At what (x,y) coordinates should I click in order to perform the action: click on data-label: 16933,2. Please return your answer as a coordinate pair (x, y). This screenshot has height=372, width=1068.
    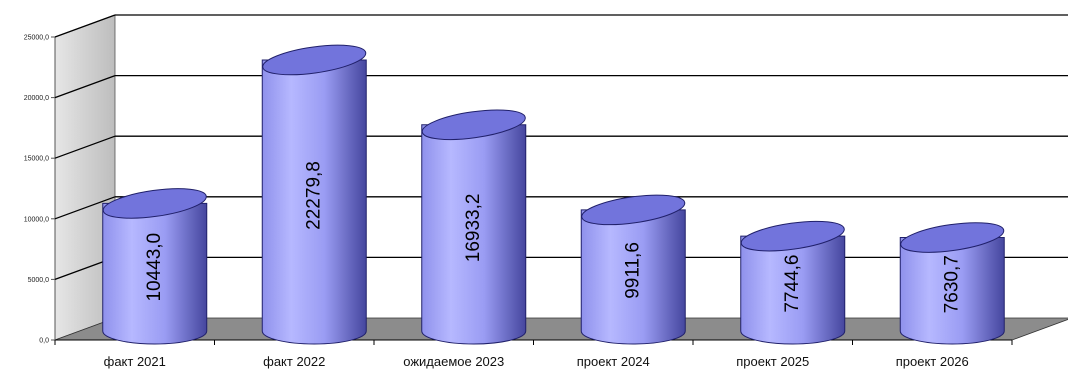
    Looking at the image, I should click on (473, 228).